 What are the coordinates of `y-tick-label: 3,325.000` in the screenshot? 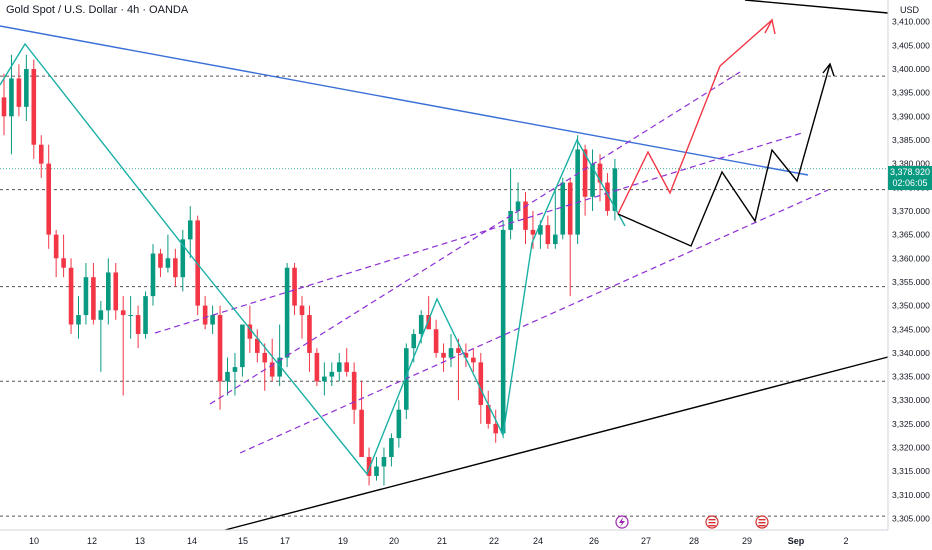 It's located at (911, 424).